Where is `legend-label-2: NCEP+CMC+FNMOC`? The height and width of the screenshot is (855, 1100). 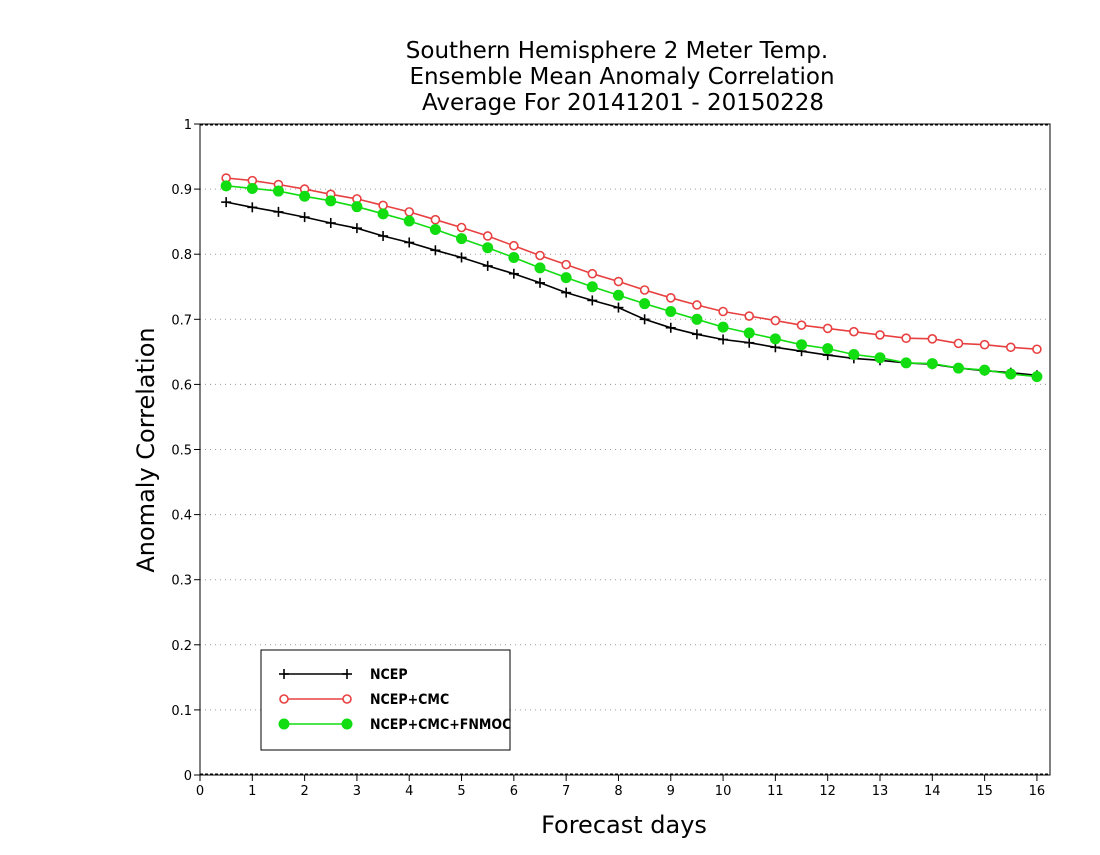
legend-label-2: NCEP+CMC+FNMOC is located at coordinates (440, 725).